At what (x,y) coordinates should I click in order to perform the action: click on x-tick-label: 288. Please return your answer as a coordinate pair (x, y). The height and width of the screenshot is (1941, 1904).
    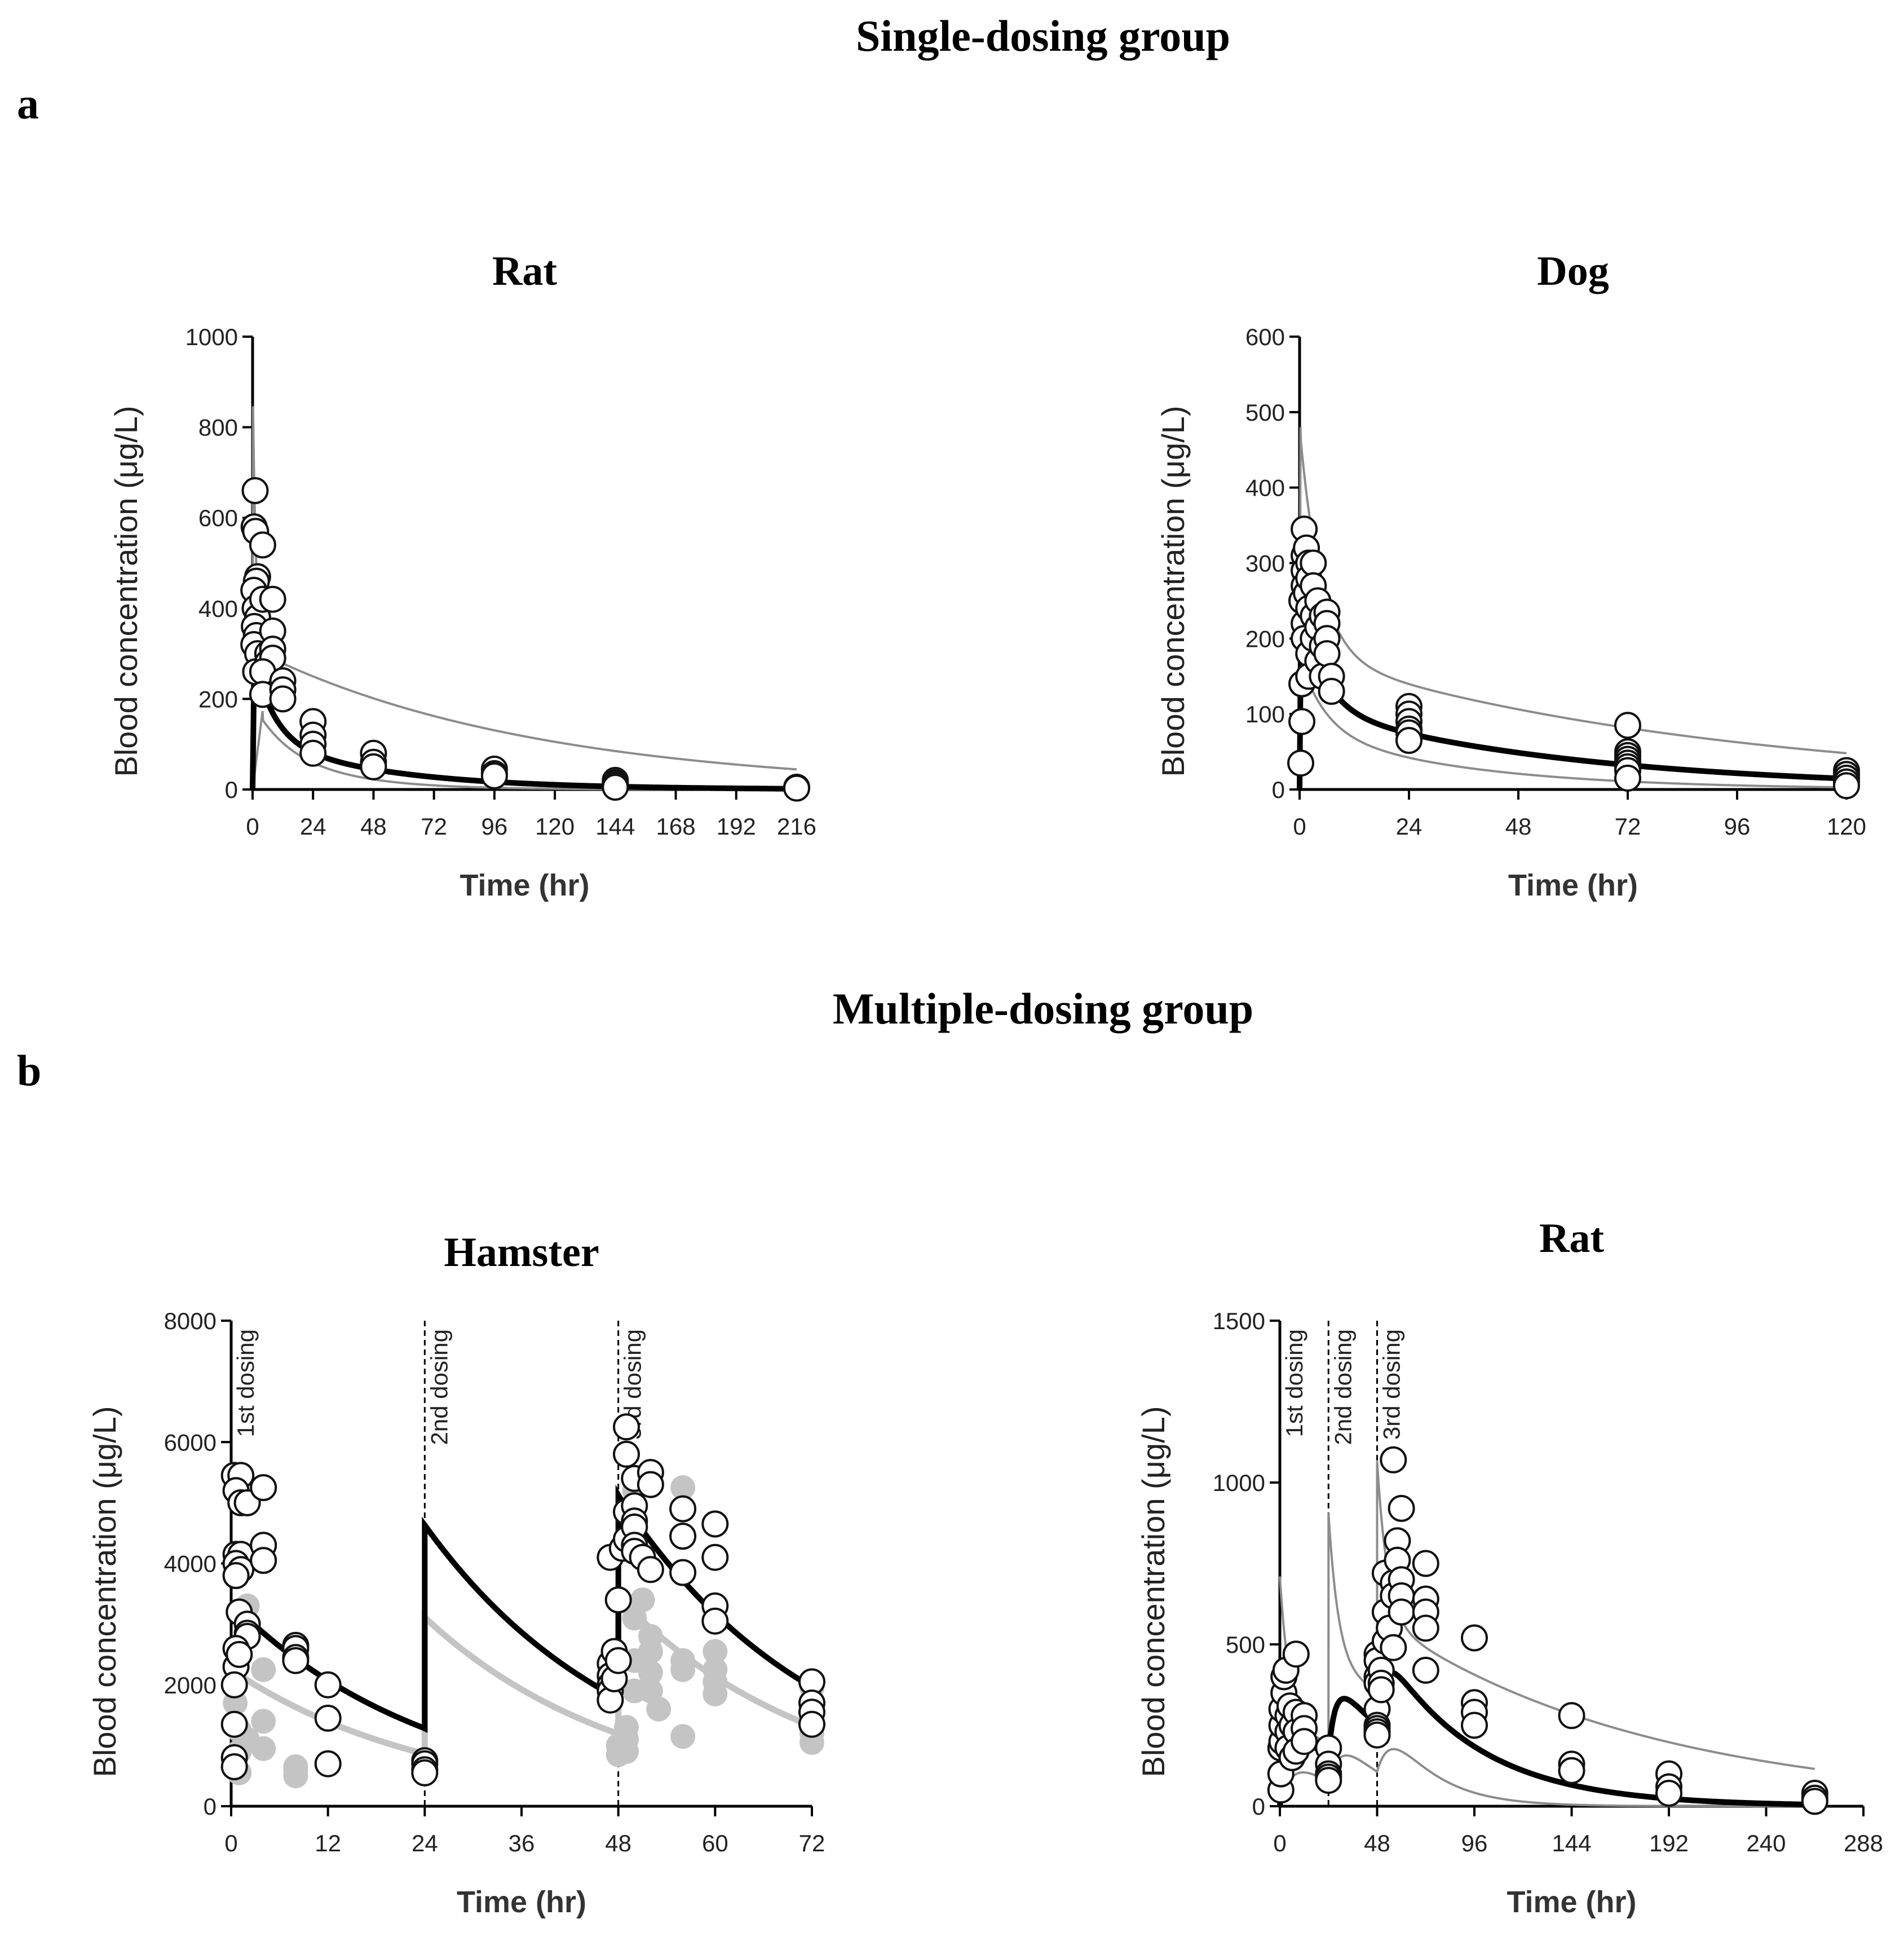
    Looking at the image, I should click on (1863, 1843).